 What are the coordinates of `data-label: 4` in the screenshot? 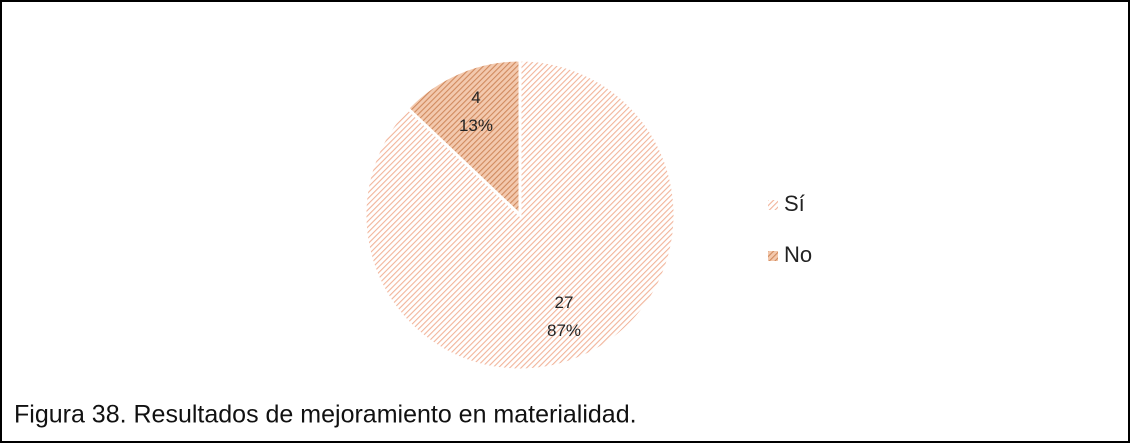 It's located at (475, 97).